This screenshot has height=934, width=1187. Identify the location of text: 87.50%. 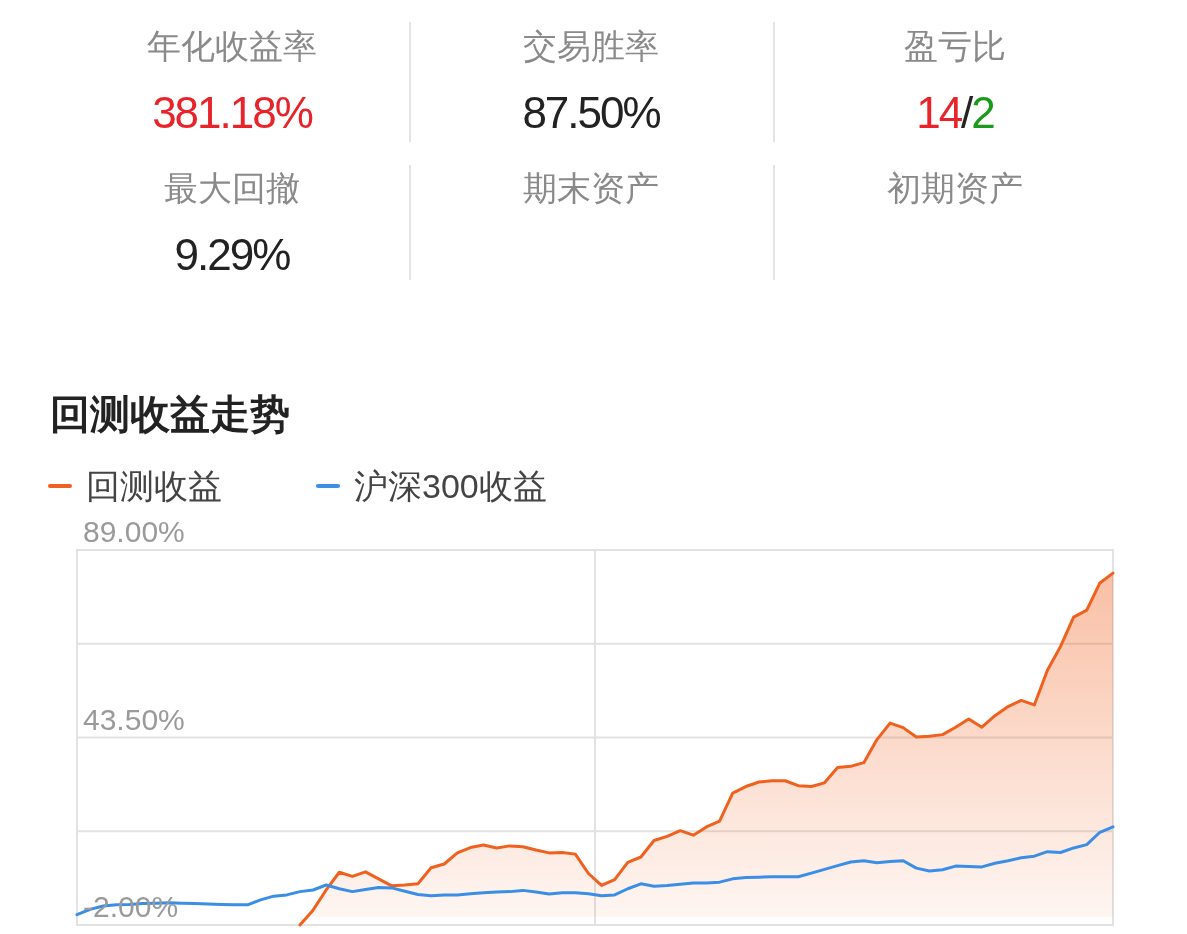
(591, 112).